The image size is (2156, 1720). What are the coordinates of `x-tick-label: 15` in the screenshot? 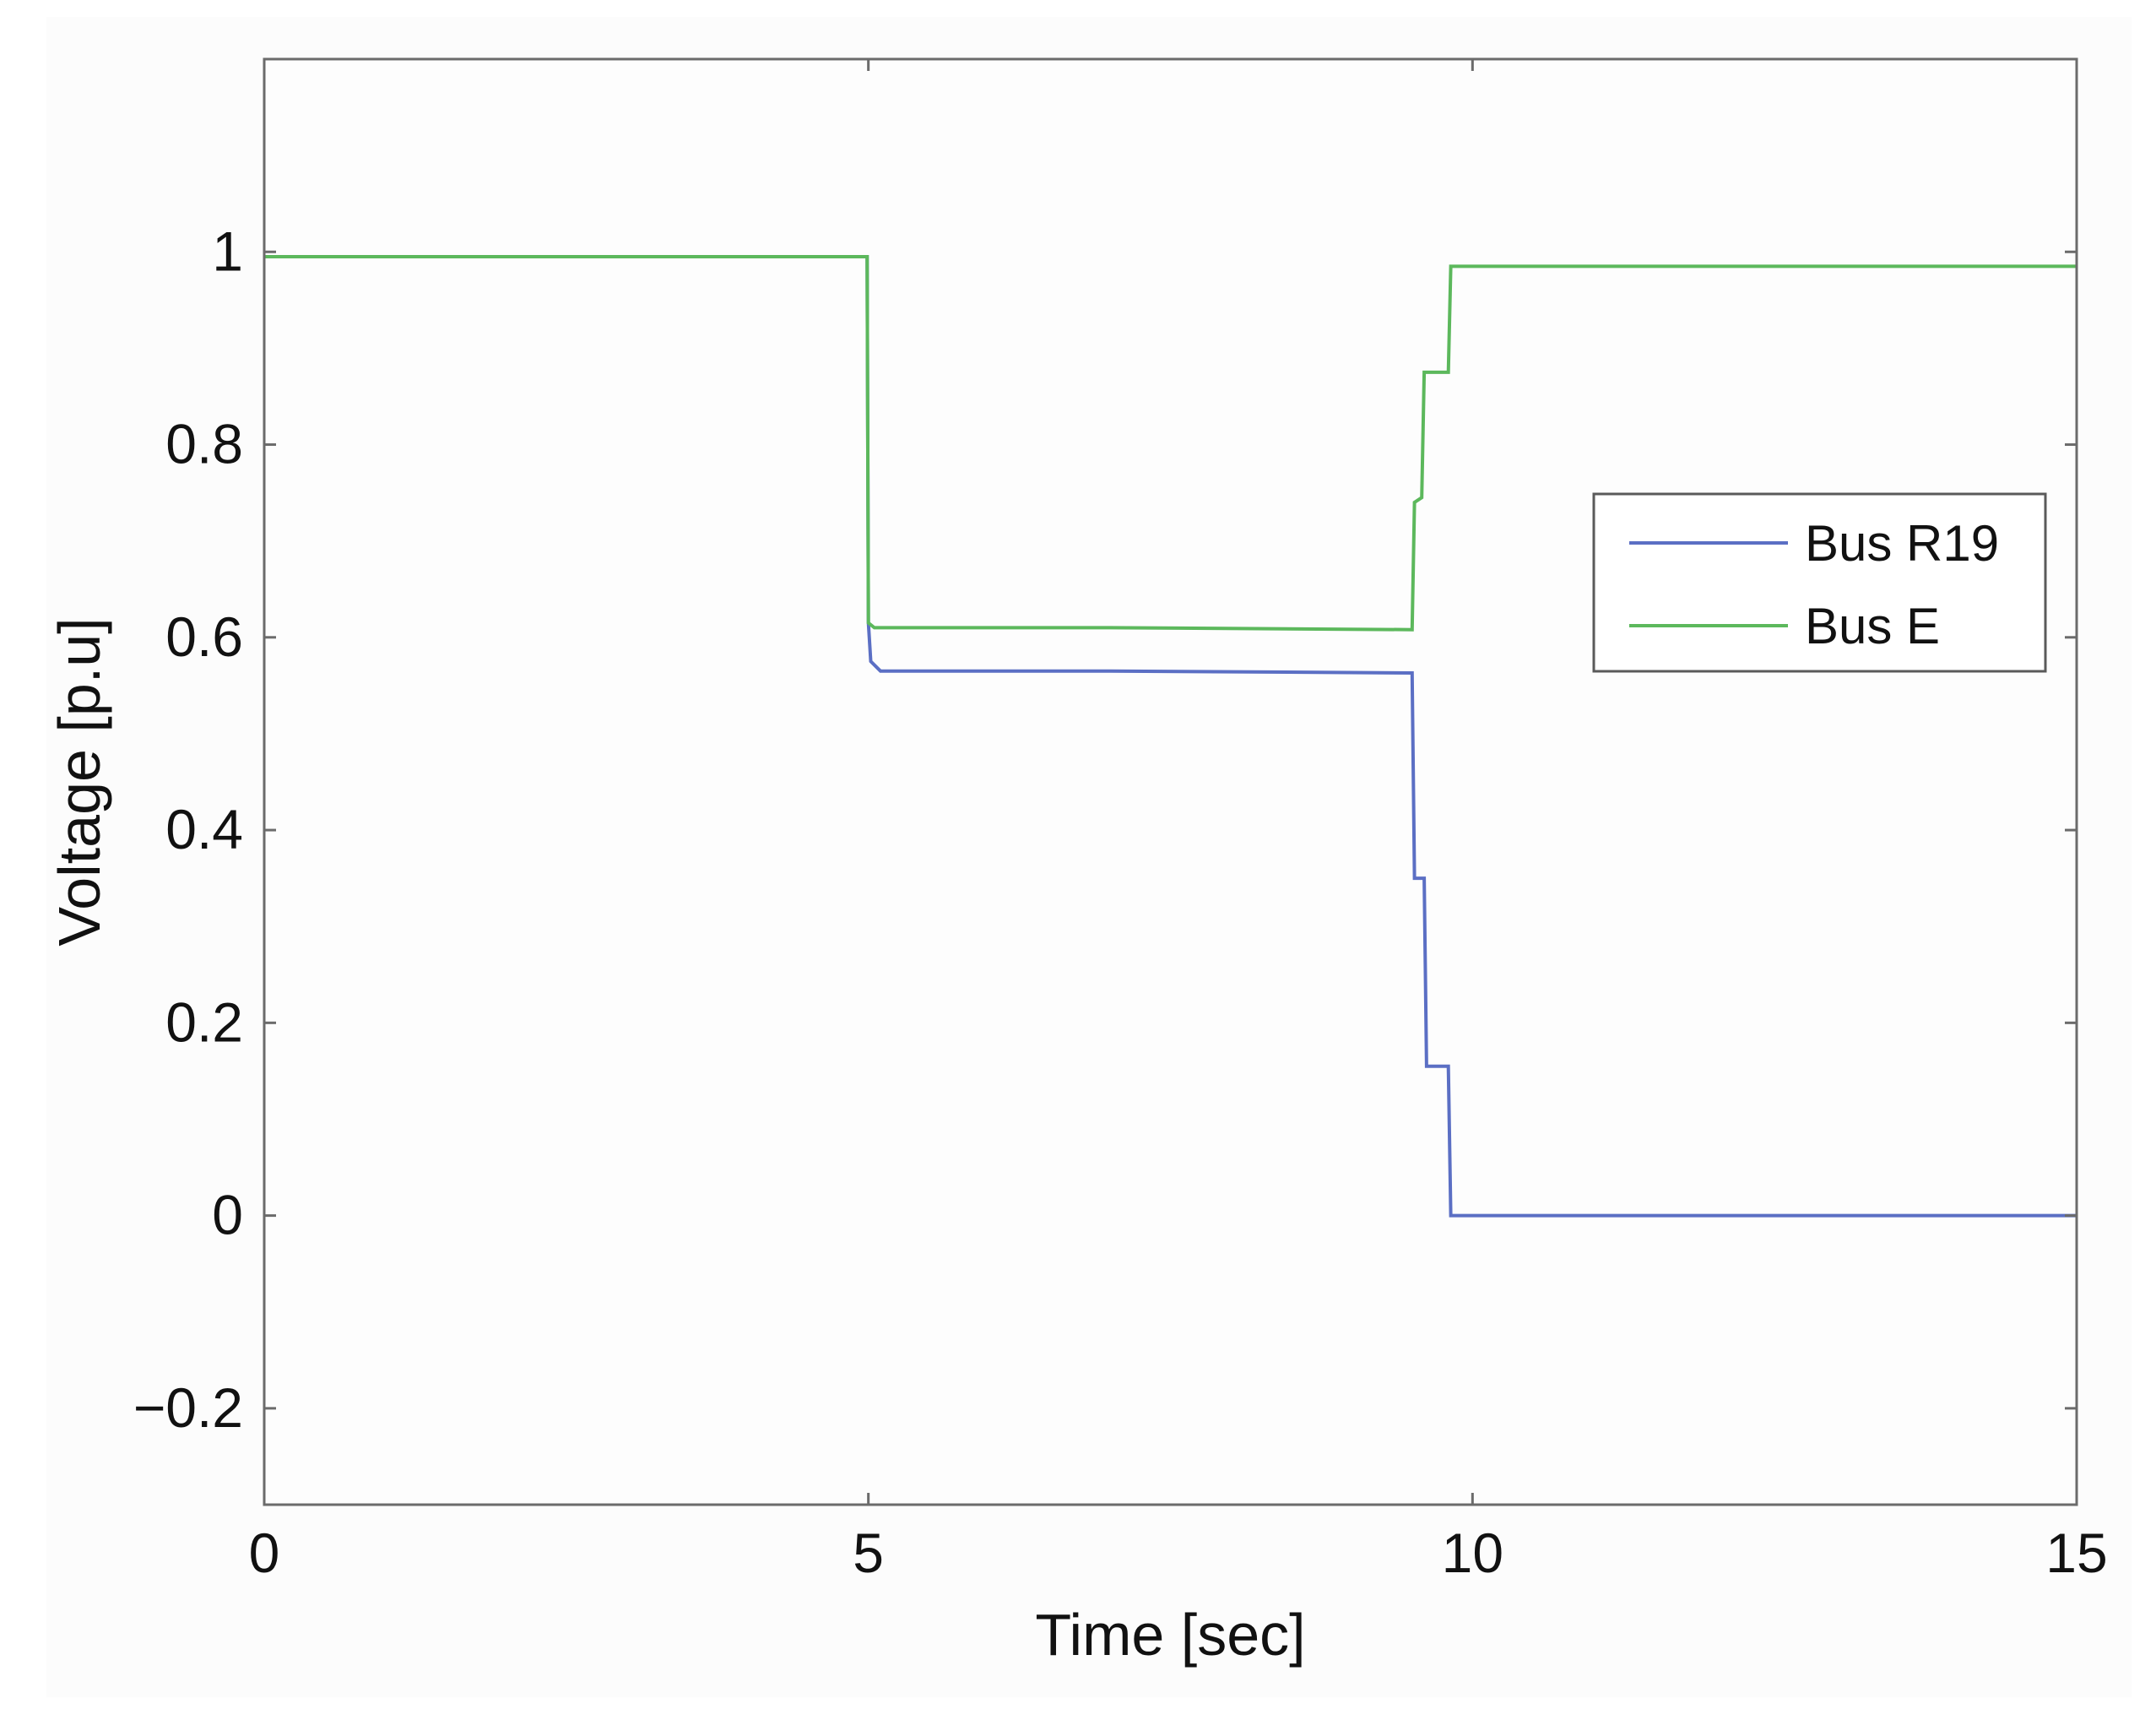 It's located at (2076, 1553).